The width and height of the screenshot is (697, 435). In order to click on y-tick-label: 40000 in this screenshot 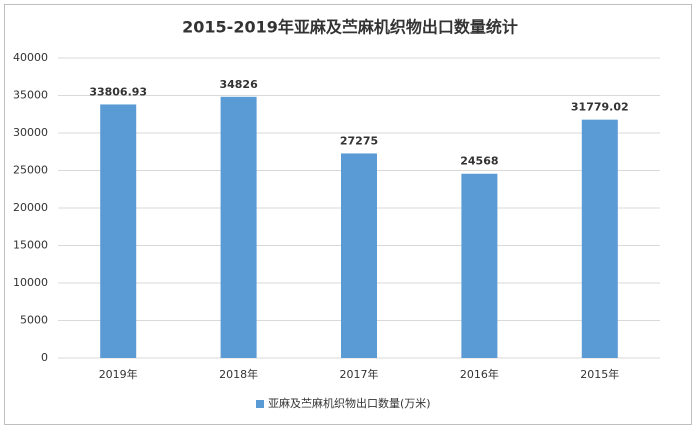, I will do `click(30, 57)`.